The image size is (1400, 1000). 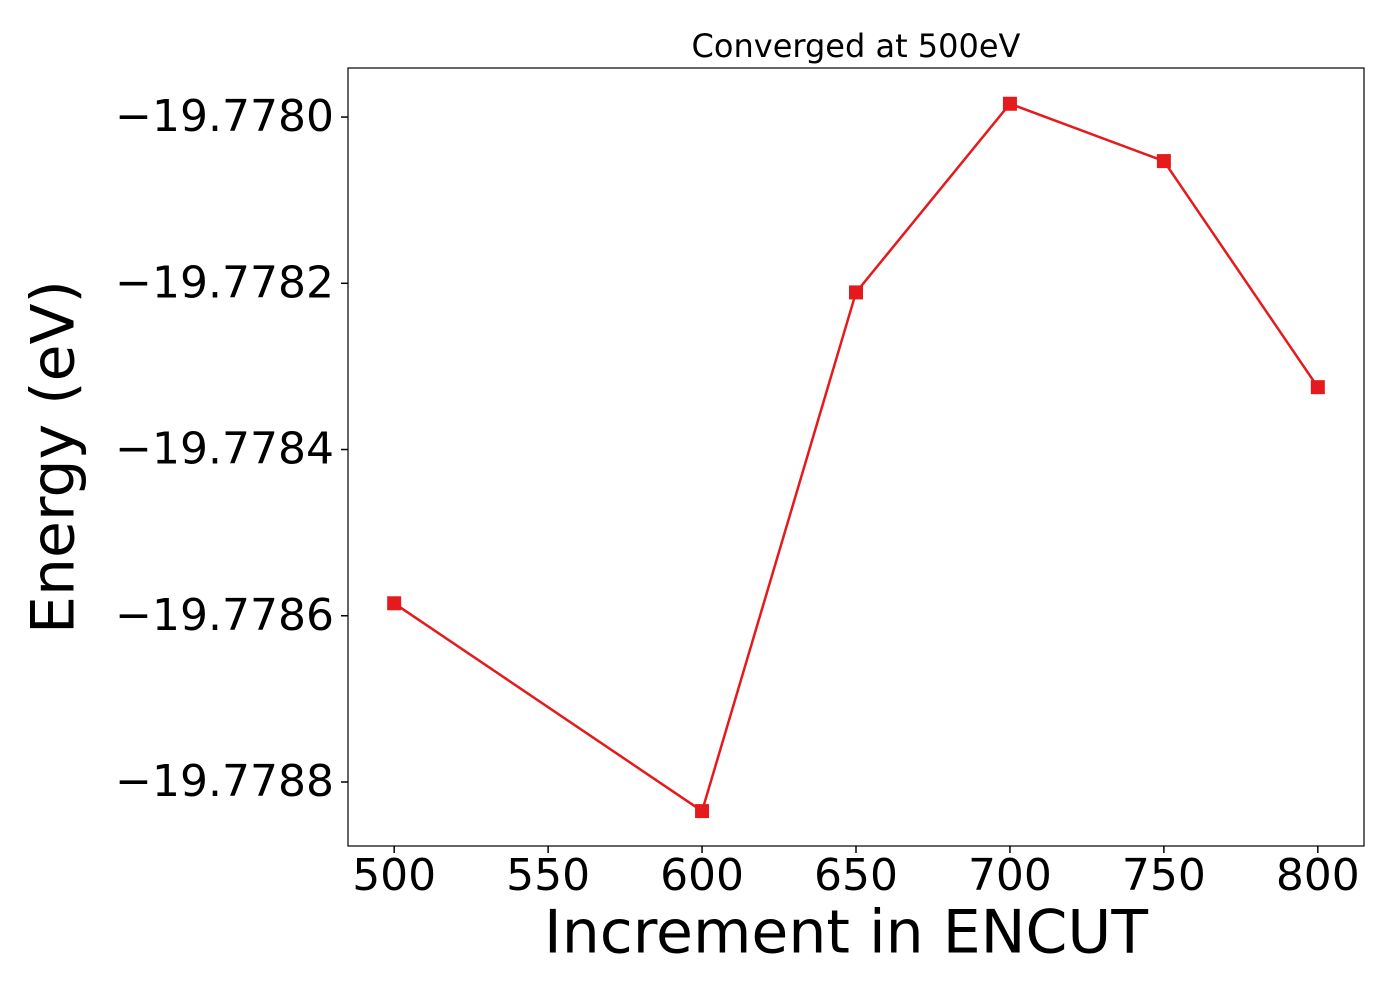 What do you see at coordinates (702, 875) in the screenshot?
I see `x-tick-label: 600` at bounding box center [702, 875].